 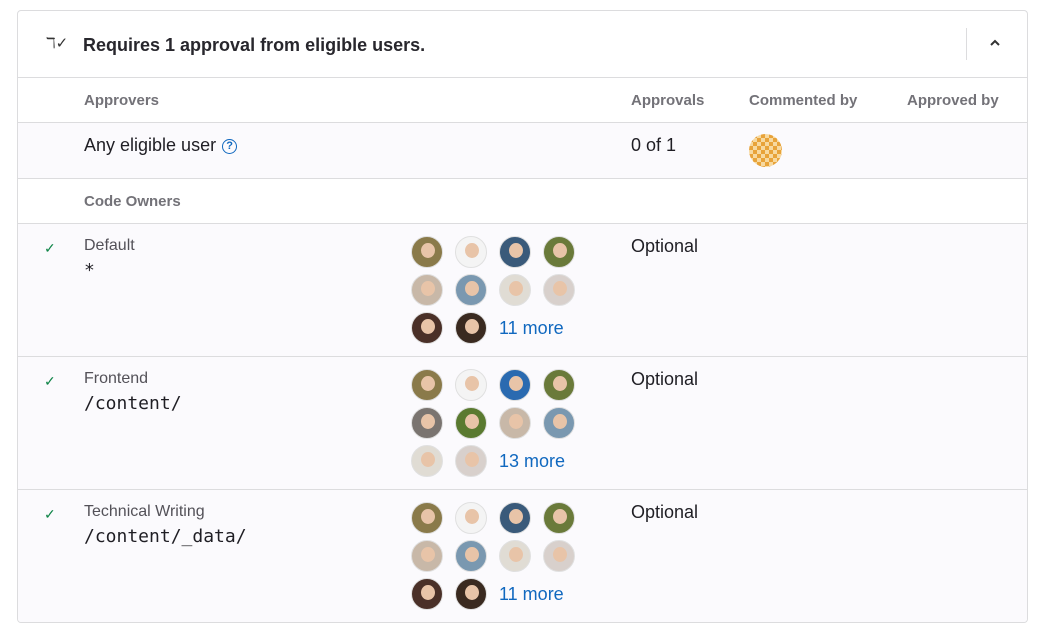 I want to click on approver-avatars: 13 more, so click(x=501, y=423).